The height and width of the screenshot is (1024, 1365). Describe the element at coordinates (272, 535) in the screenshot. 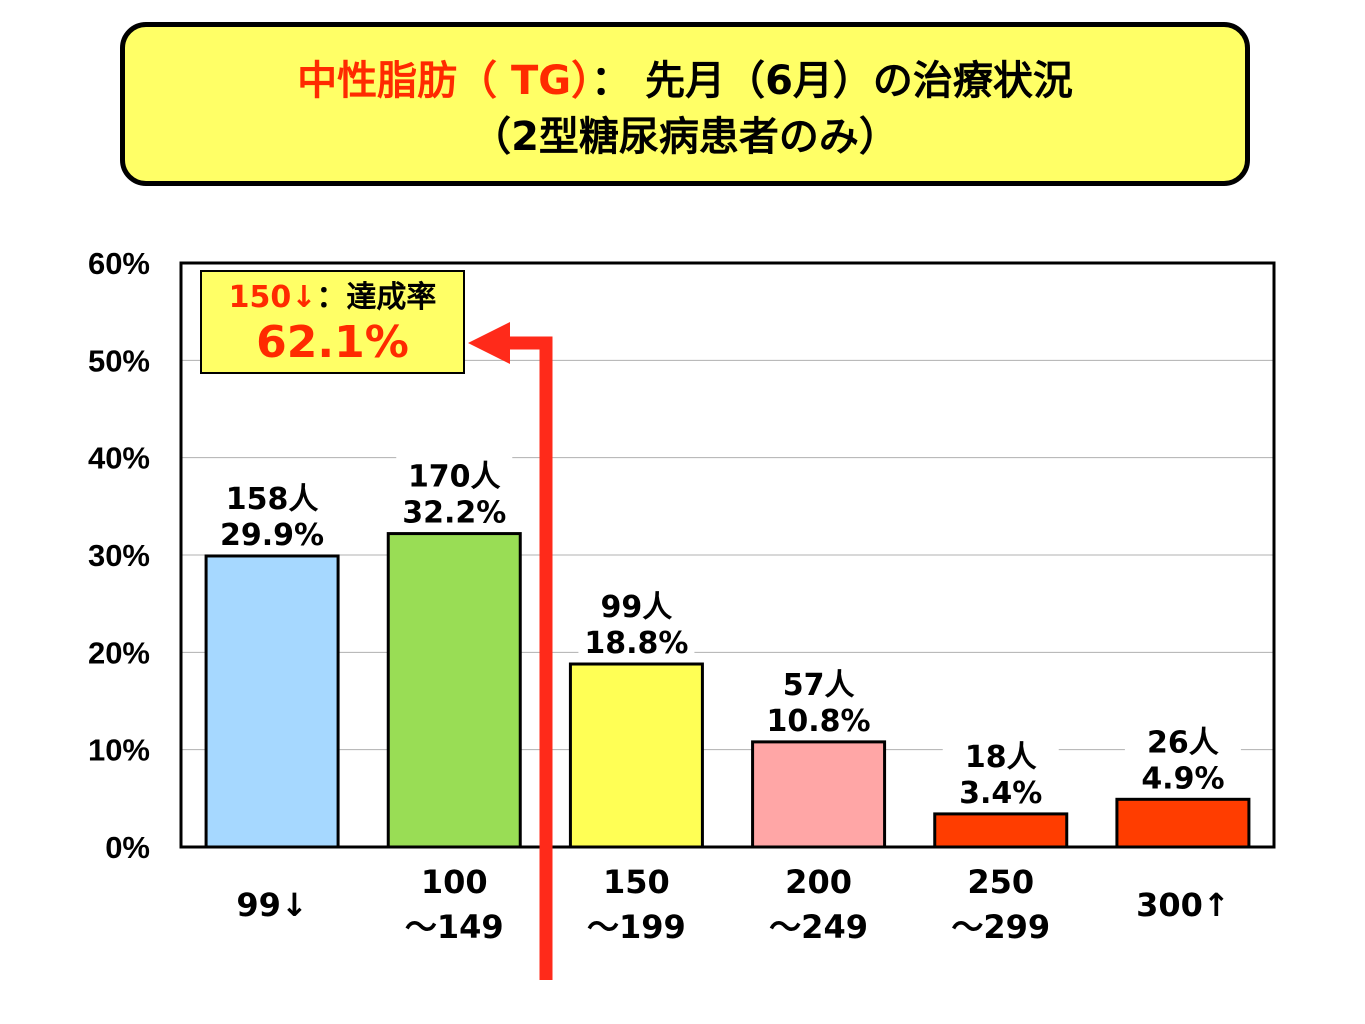

I see `data-label-percent: 29.9%` at that location.